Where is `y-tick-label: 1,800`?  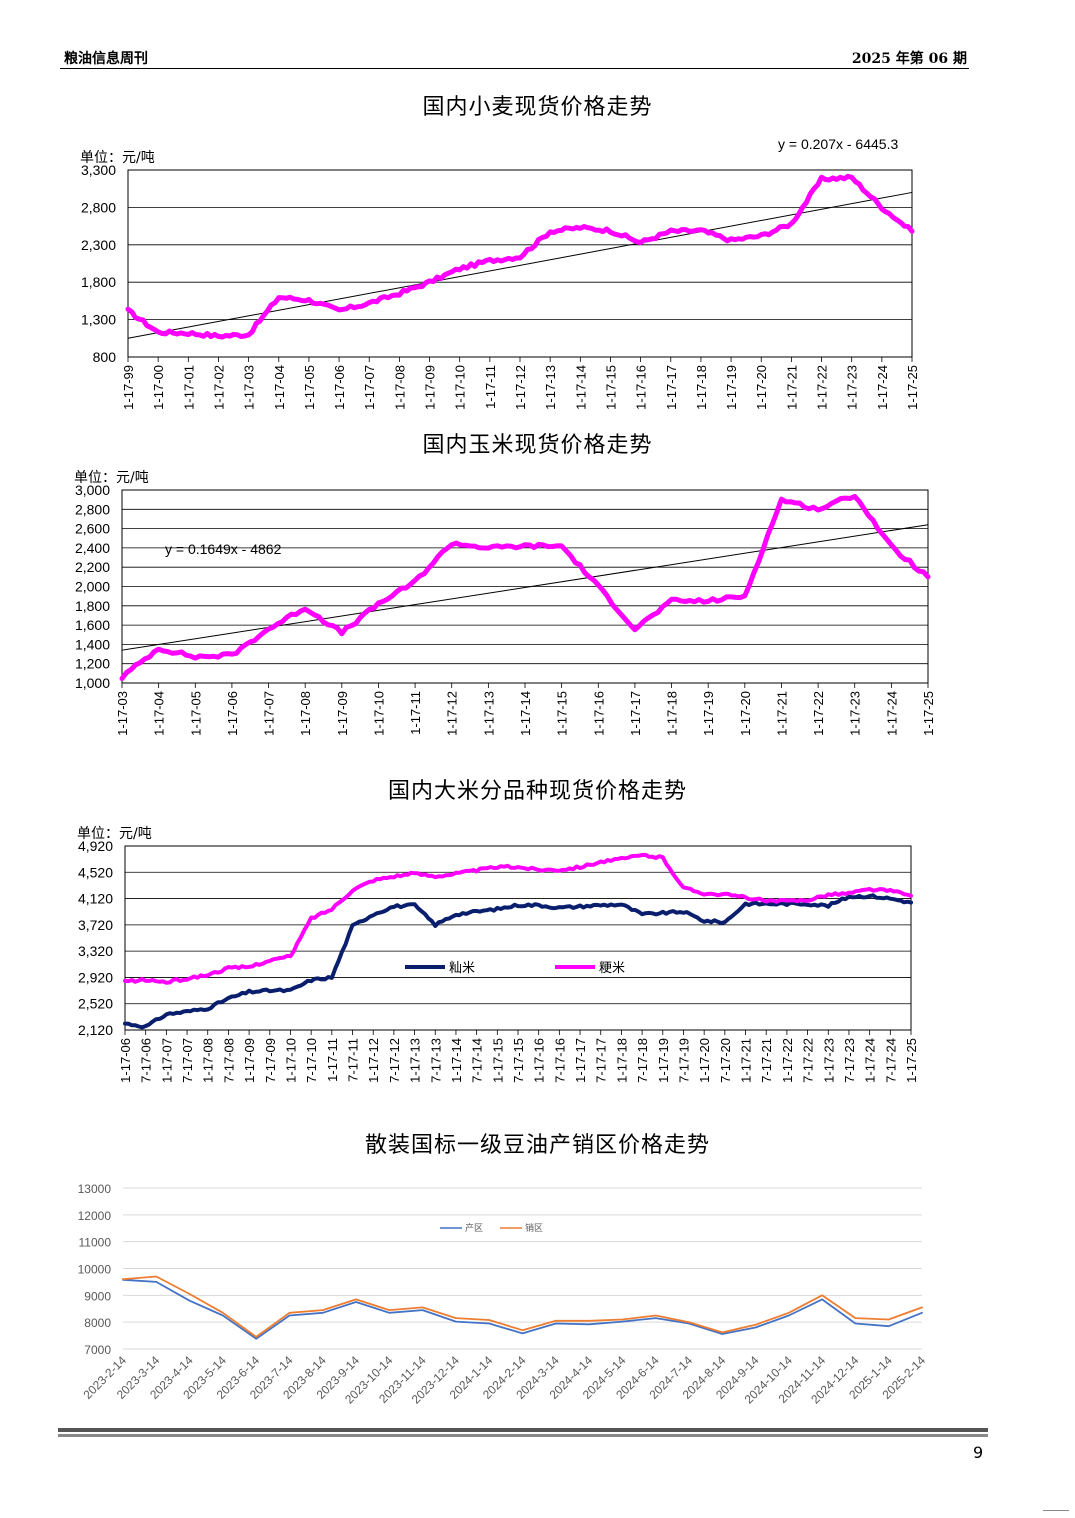
y-tick-label: 1,800 is located at coordinates (98, 282).